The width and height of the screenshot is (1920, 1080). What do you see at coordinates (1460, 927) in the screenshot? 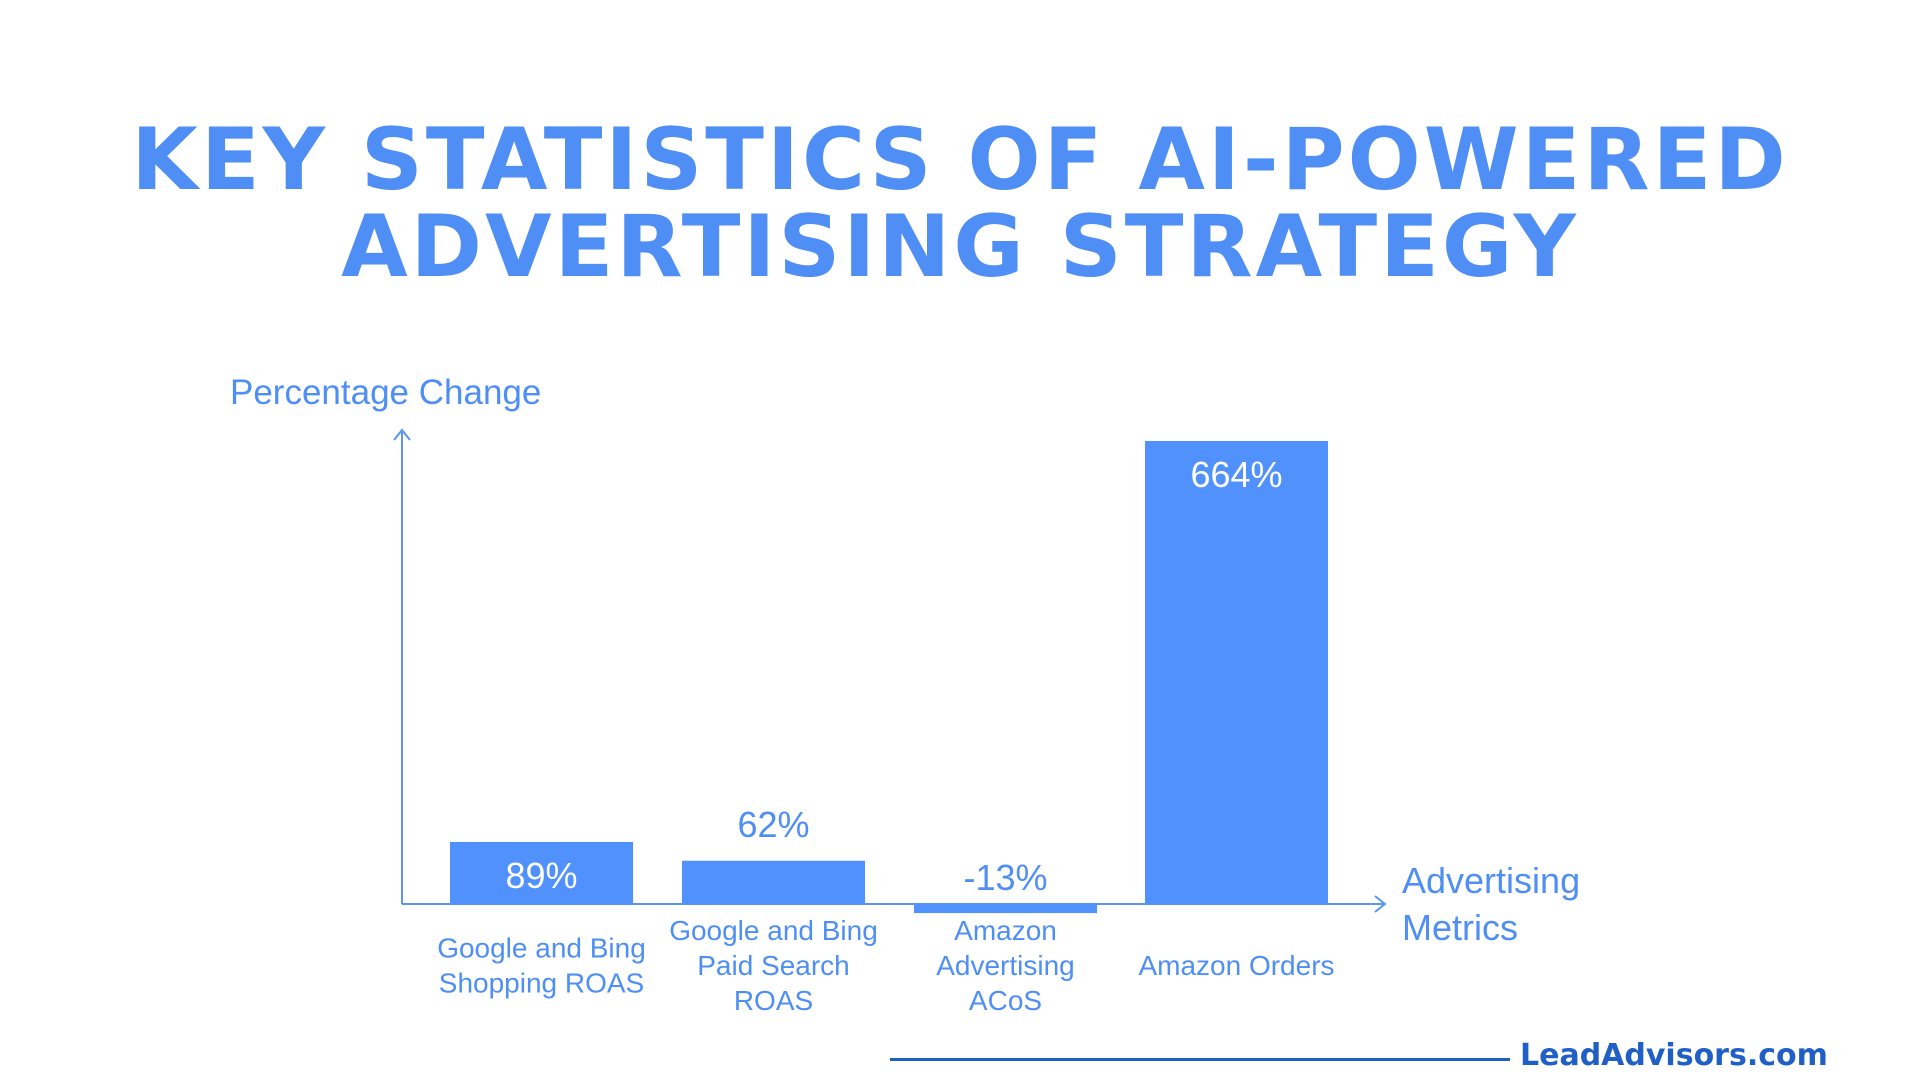
I see `x-axis-label-line: Metrics` at bounding box center [1460, 927].